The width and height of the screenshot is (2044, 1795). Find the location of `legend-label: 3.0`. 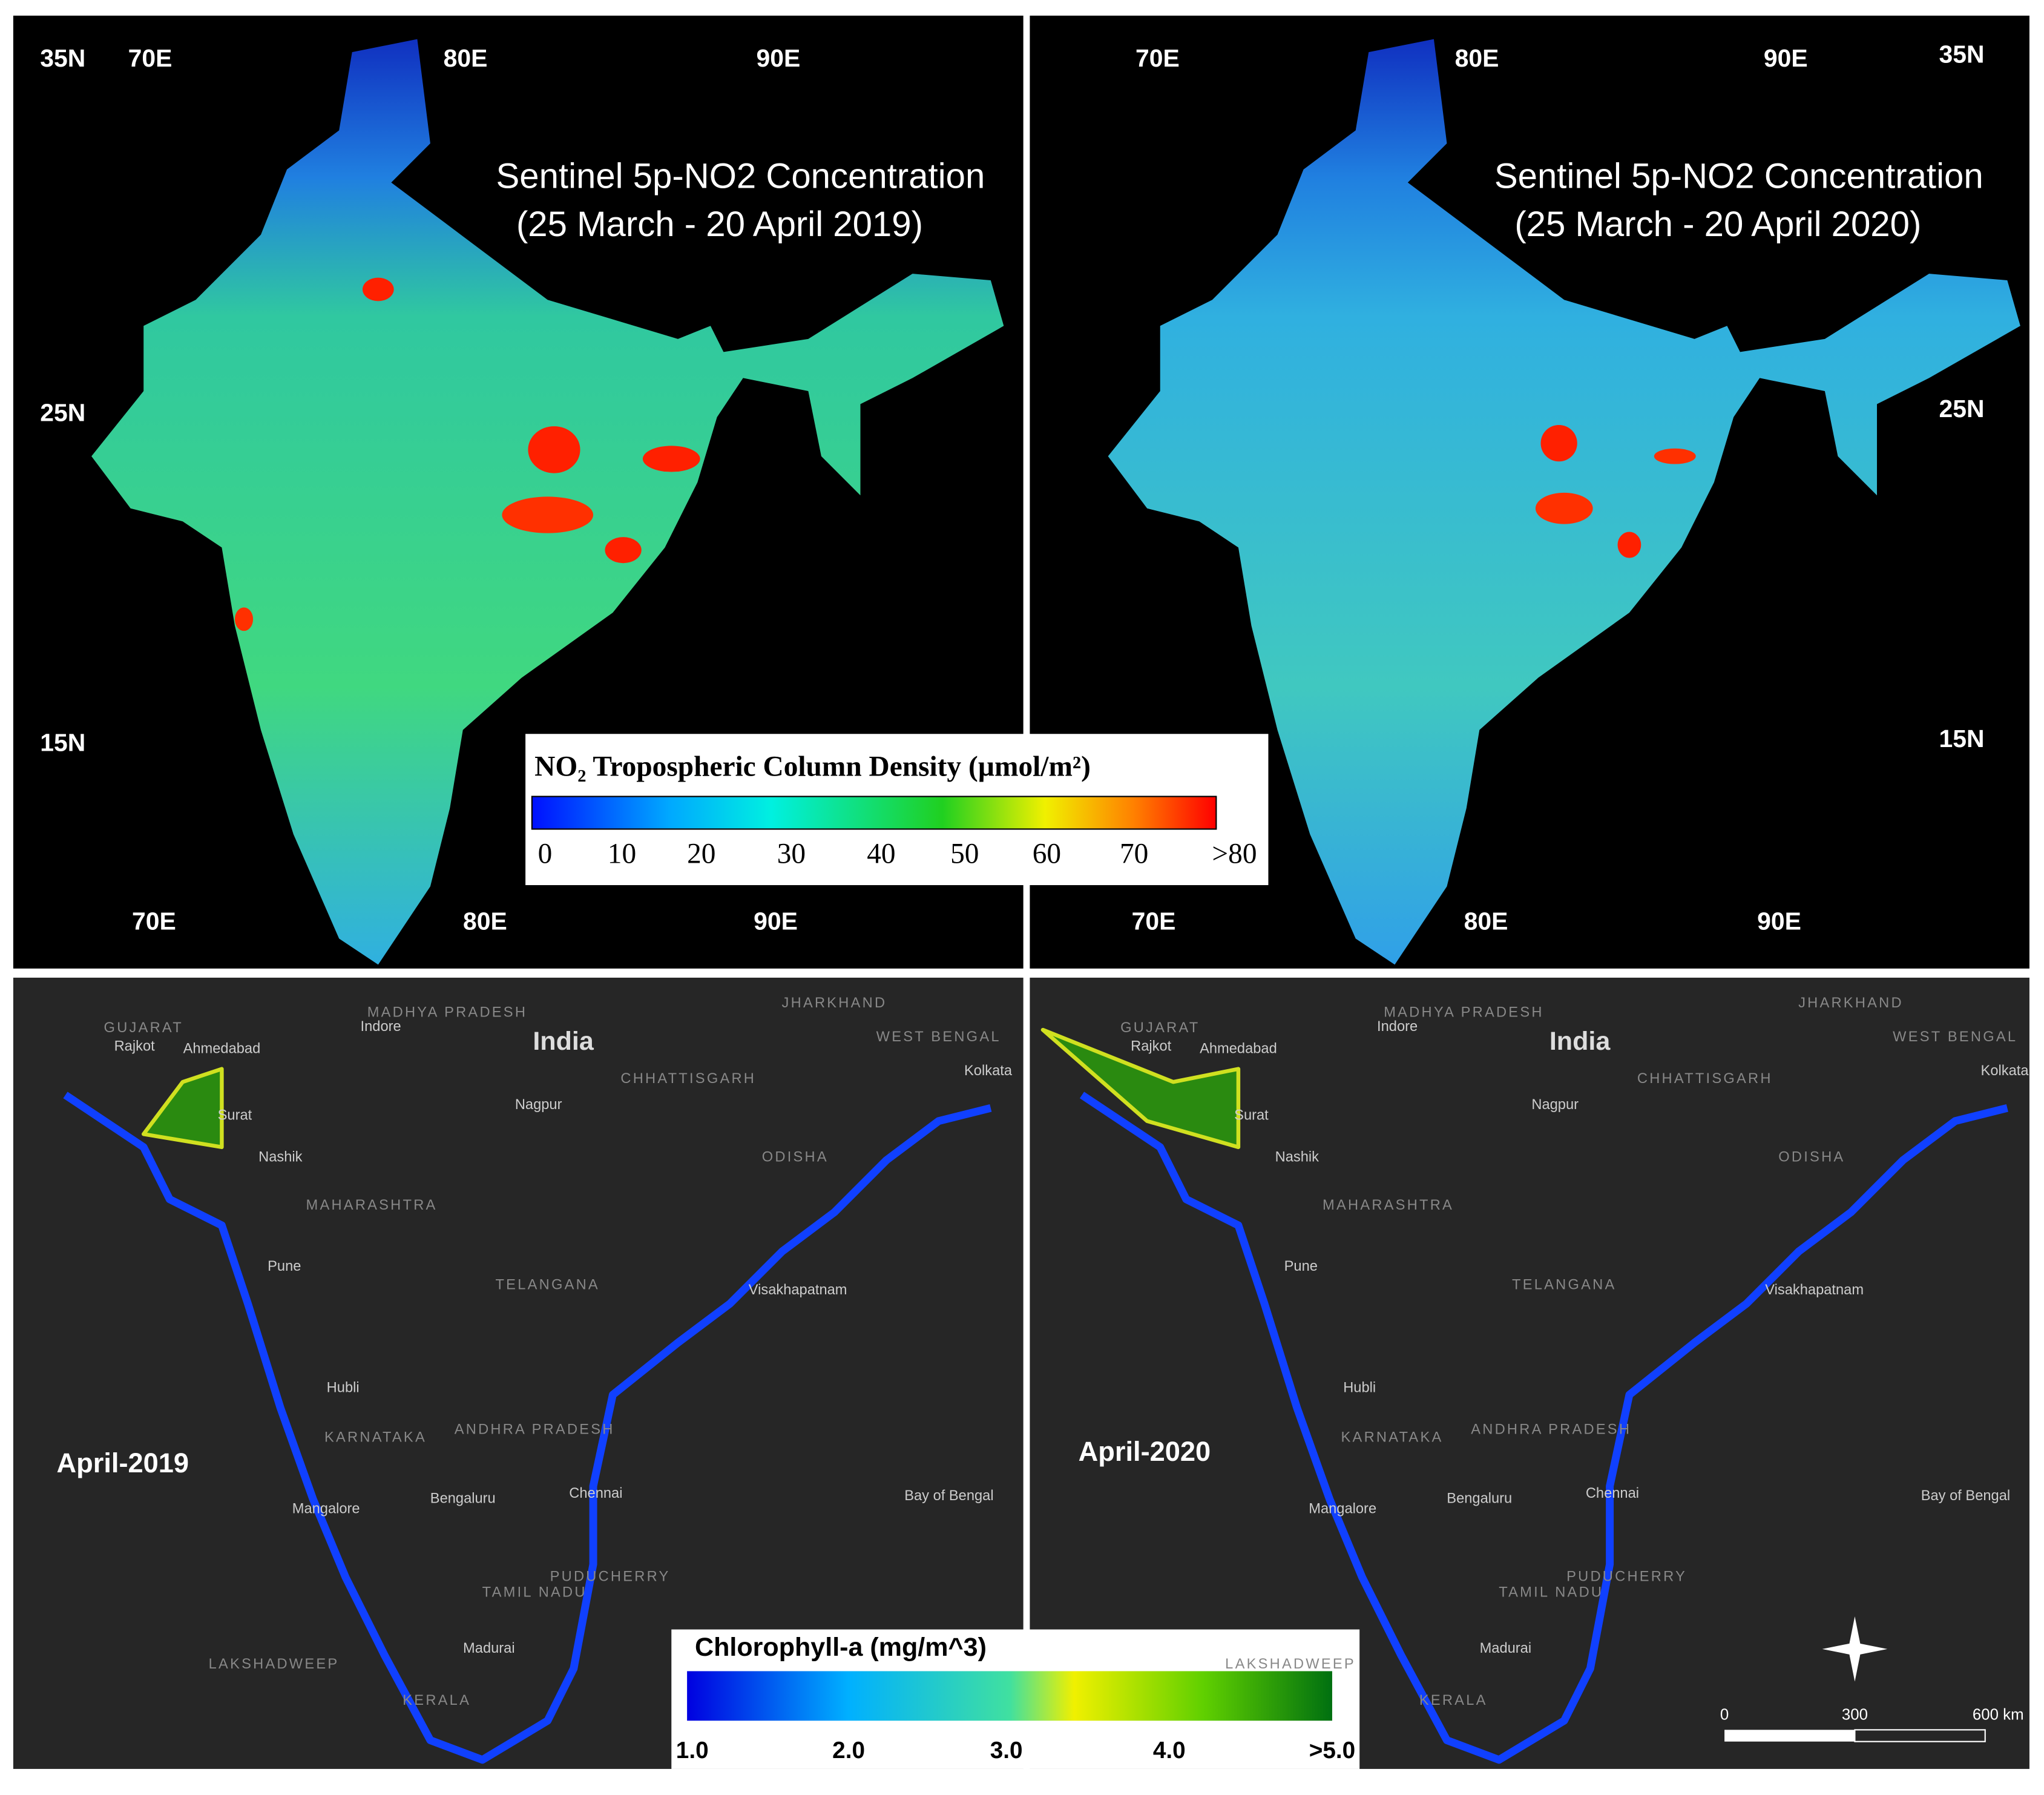

legend-label: 3.0 is located at coordinates (1006, 1751).